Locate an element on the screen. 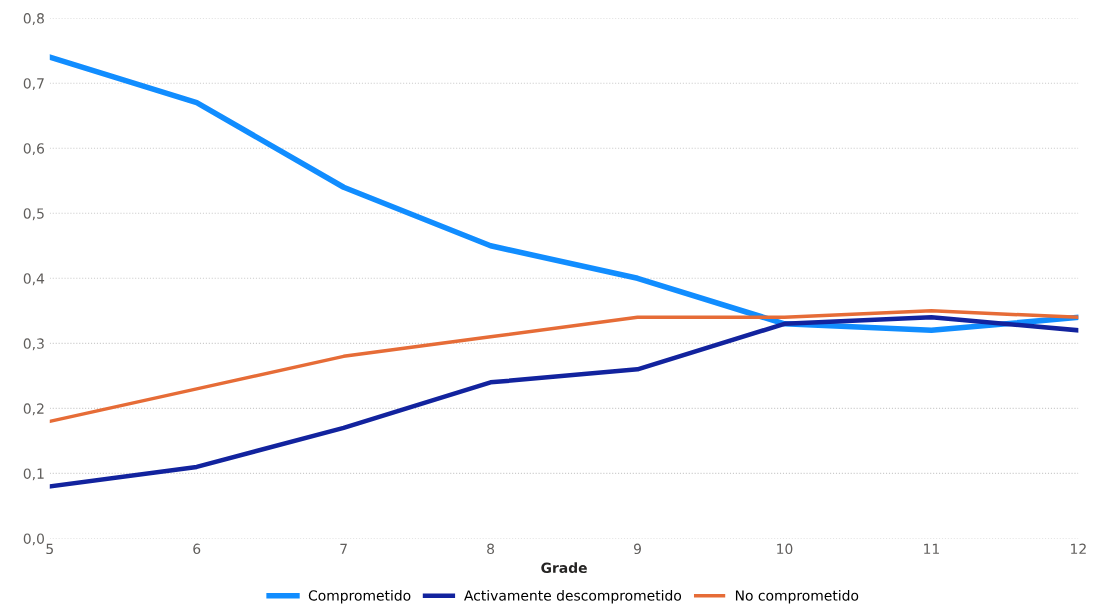  y-tick-label: 0,6 is located at coordinates (34, 149).